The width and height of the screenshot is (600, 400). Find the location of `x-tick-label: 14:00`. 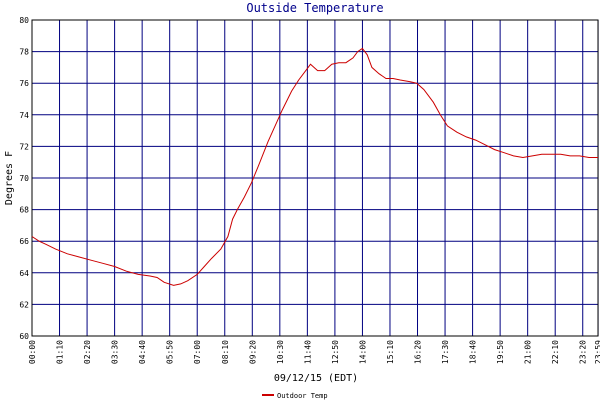

x-tick-label: 14:00 is located at coordinates (362, 352).